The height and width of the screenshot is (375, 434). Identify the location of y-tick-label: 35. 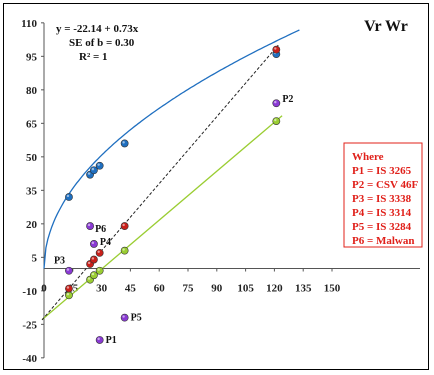
(32, 191).